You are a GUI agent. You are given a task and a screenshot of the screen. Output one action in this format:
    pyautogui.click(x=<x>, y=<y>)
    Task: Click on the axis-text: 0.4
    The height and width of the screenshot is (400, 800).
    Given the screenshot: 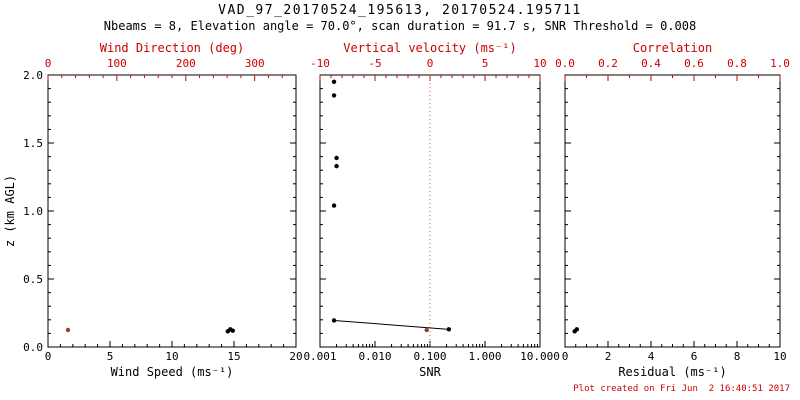 What is the action you would take?
    pyautogui.click(x=651, y=63)
    